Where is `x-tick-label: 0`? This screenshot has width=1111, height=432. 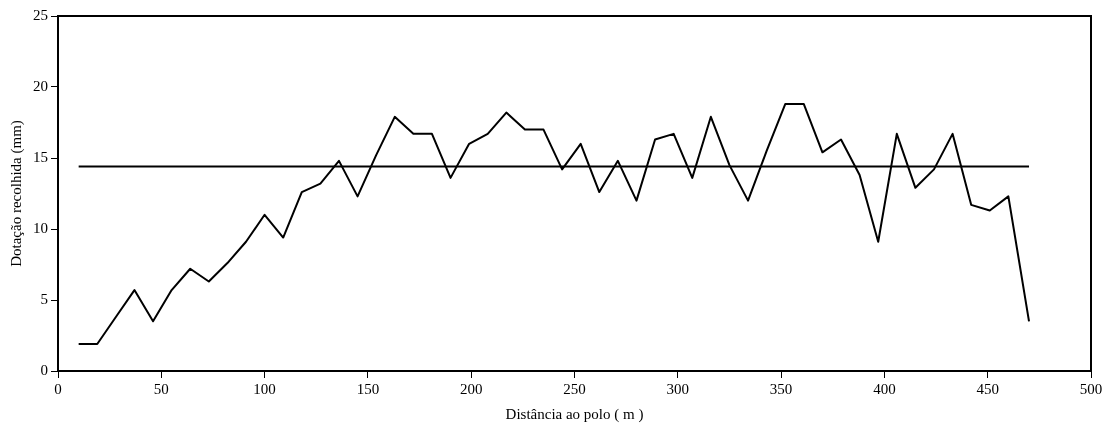
x-tick-label: 0 is located at coordinates (58, 388).